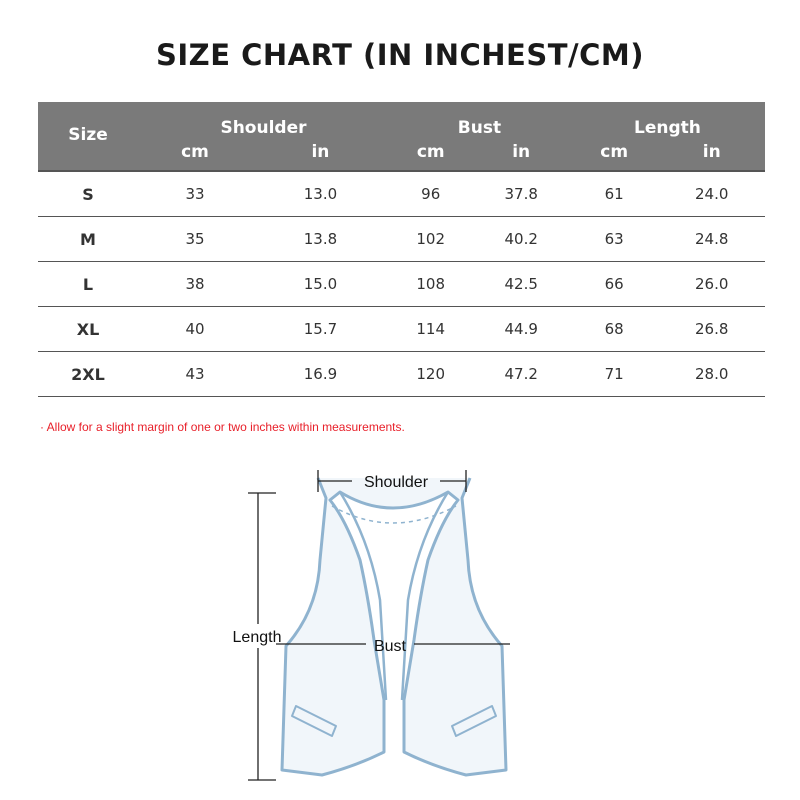 The width and height of the screenshot is (800, 800). I want to click on size-cell: L, so click(88, 284).